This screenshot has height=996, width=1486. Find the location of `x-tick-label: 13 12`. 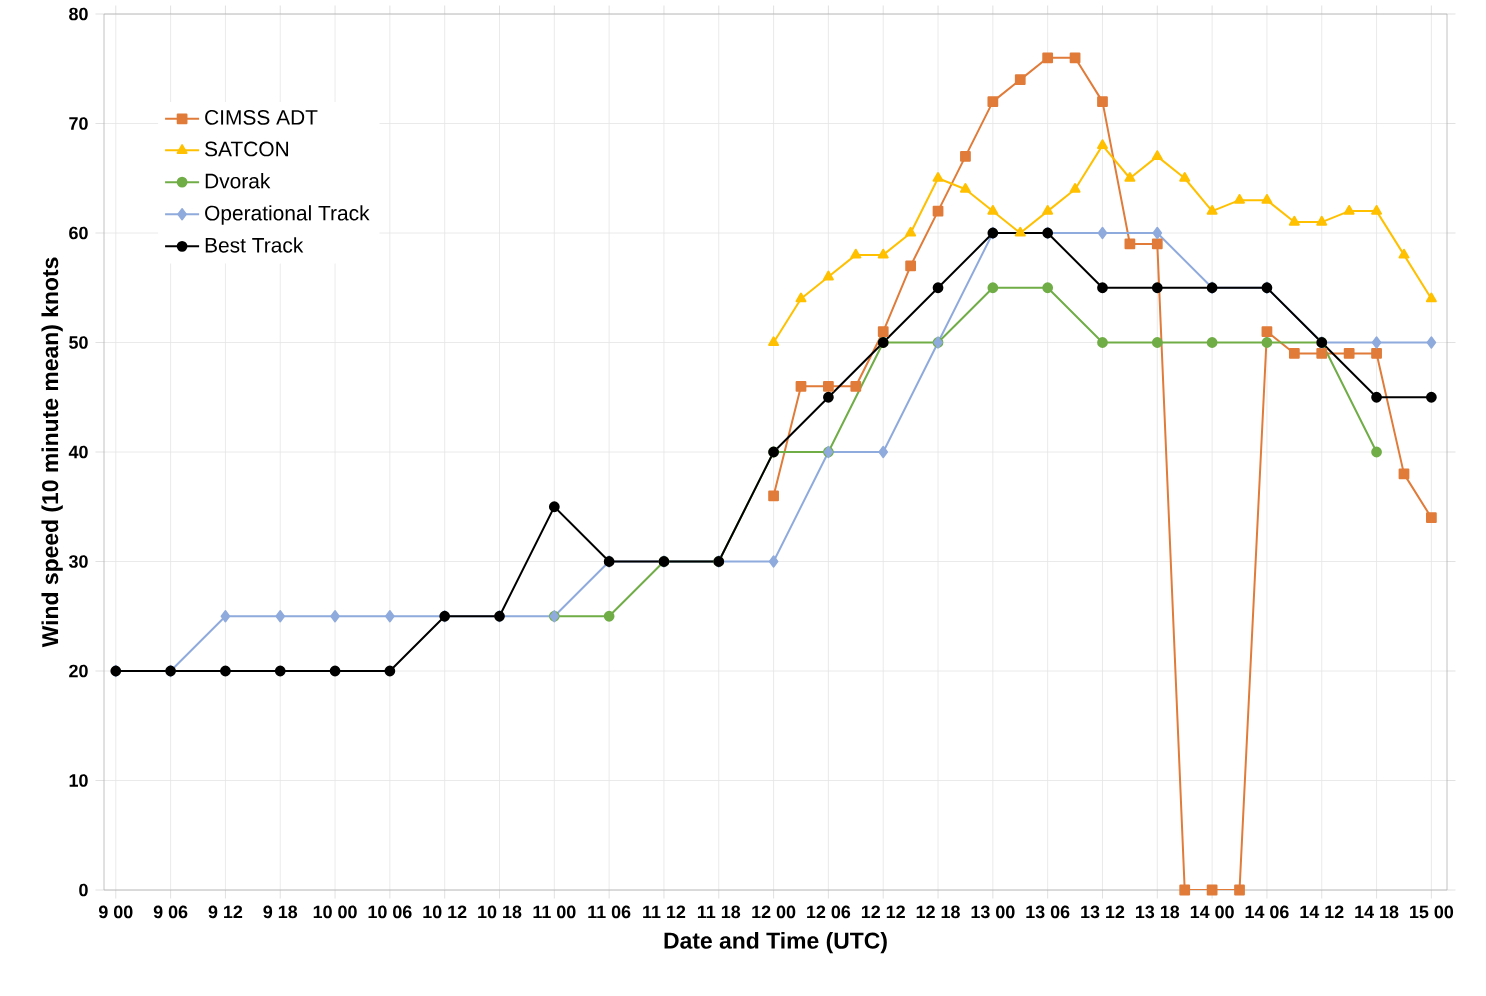

x-tick-label: 13 12 is located at coordinates (1103, 912).